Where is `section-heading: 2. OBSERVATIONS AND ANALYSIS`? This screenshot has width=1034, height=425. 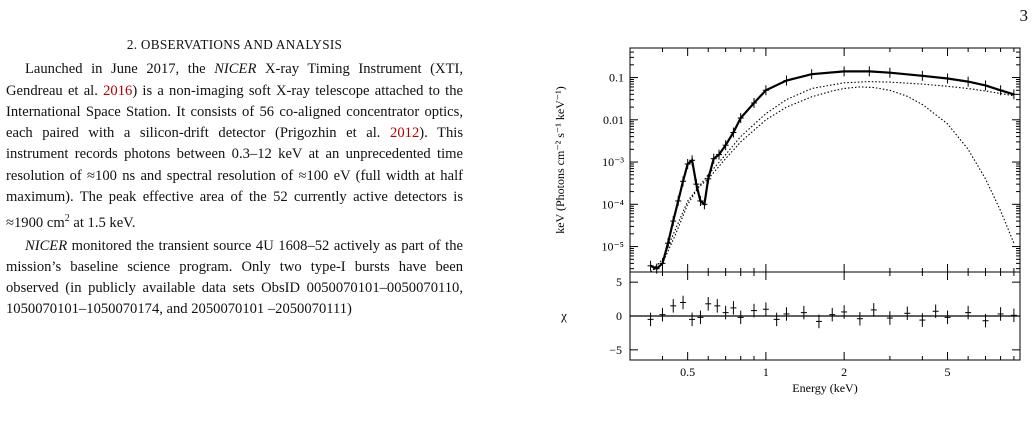
section-heading: 2. OBSERVATIONS AND ANALYSIS is located at coordinates (234, 44).